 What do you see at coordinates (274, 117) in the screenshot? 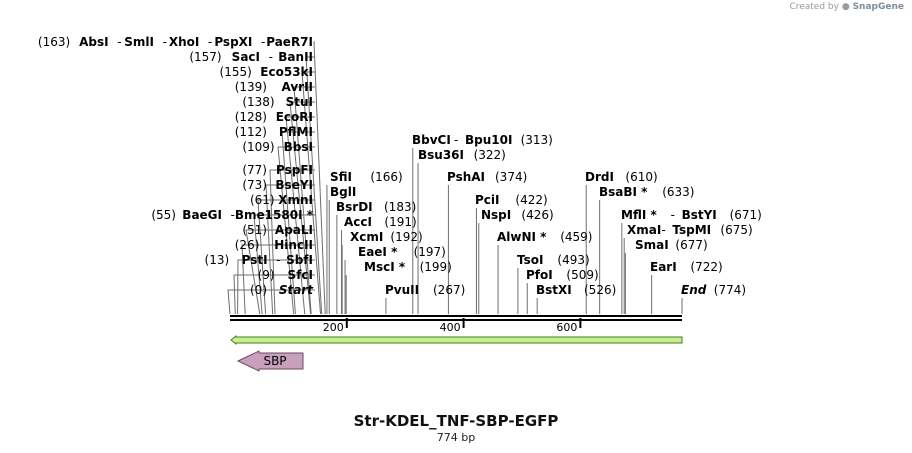
I see `site-5: EcoRI (128)` at bounding box center [274, 117].